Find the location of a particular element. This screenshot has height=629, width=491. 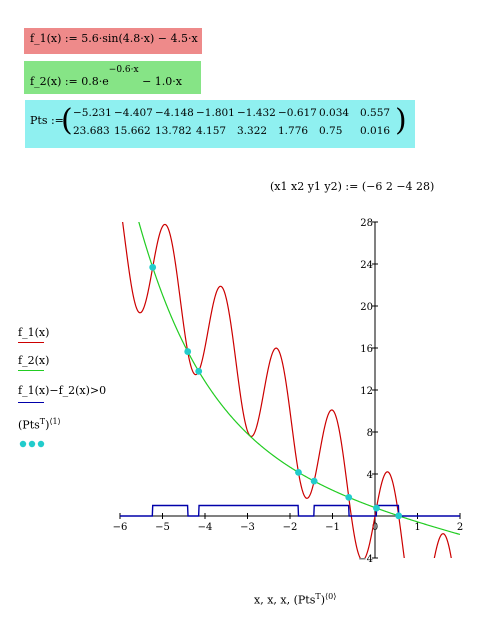

x-axis-label: x, x, x, (PtsT)⟨0⟩ is located at coordinates (295, 599).